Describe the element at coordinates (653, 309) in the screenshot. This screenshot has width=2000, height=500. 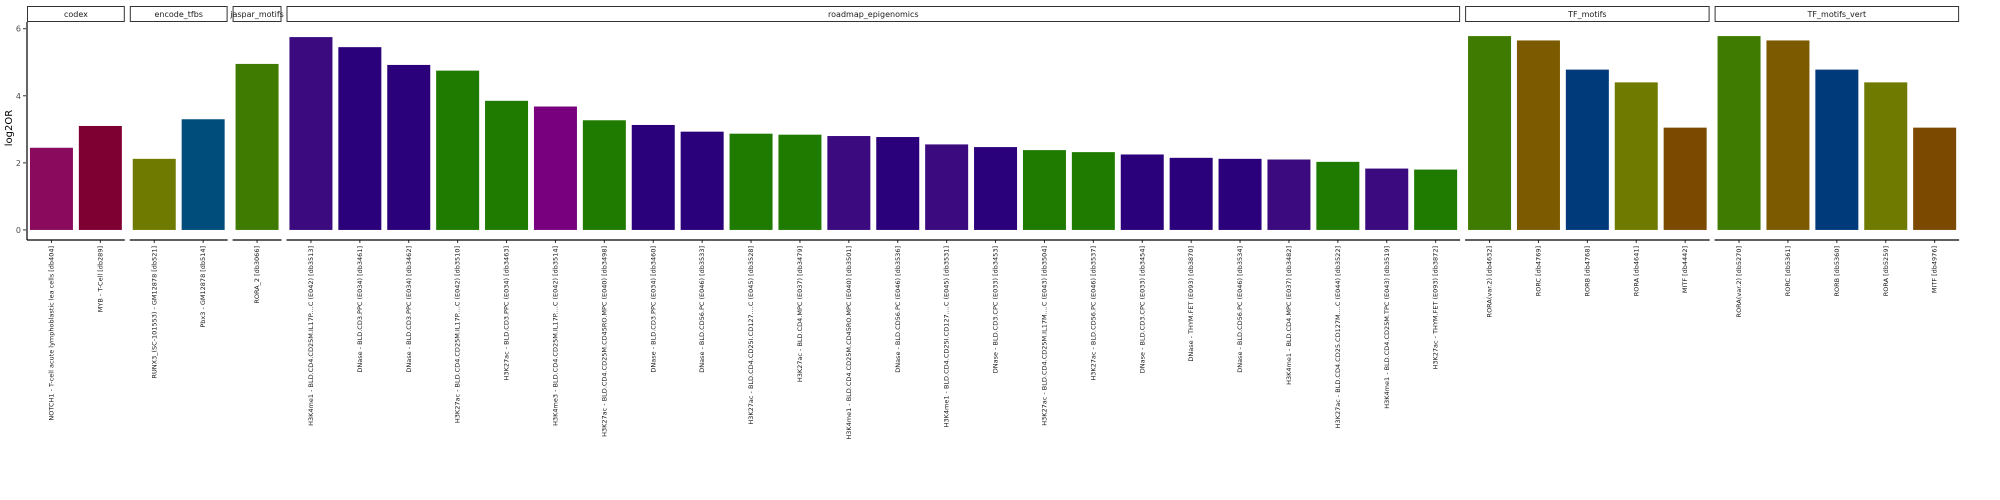
I see `x-tick-label: DNase - BLD.CD3.PPC (E034) [db3460]` at that location.